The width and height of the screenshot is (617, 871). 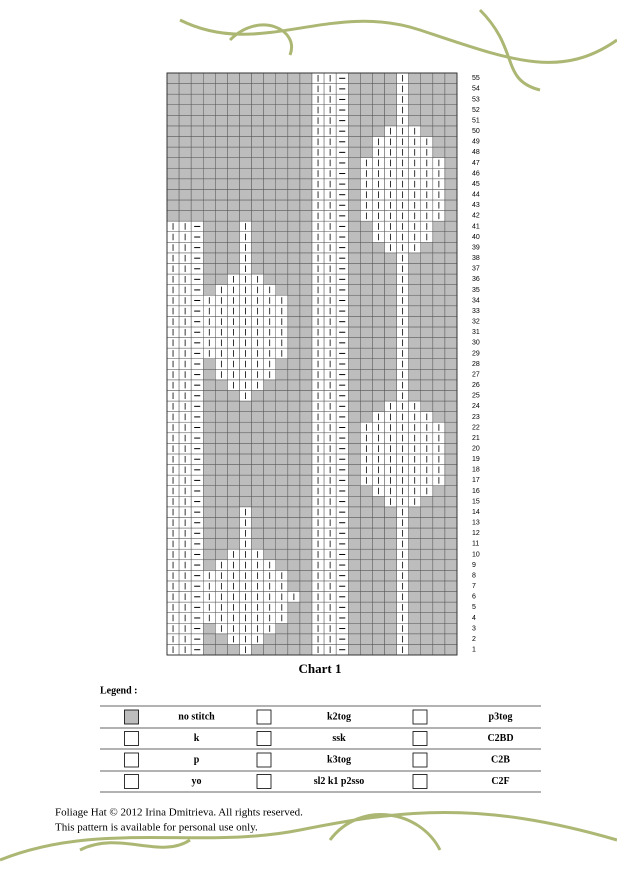 I want to click on row-number: 18, so click(x=476, y=470).